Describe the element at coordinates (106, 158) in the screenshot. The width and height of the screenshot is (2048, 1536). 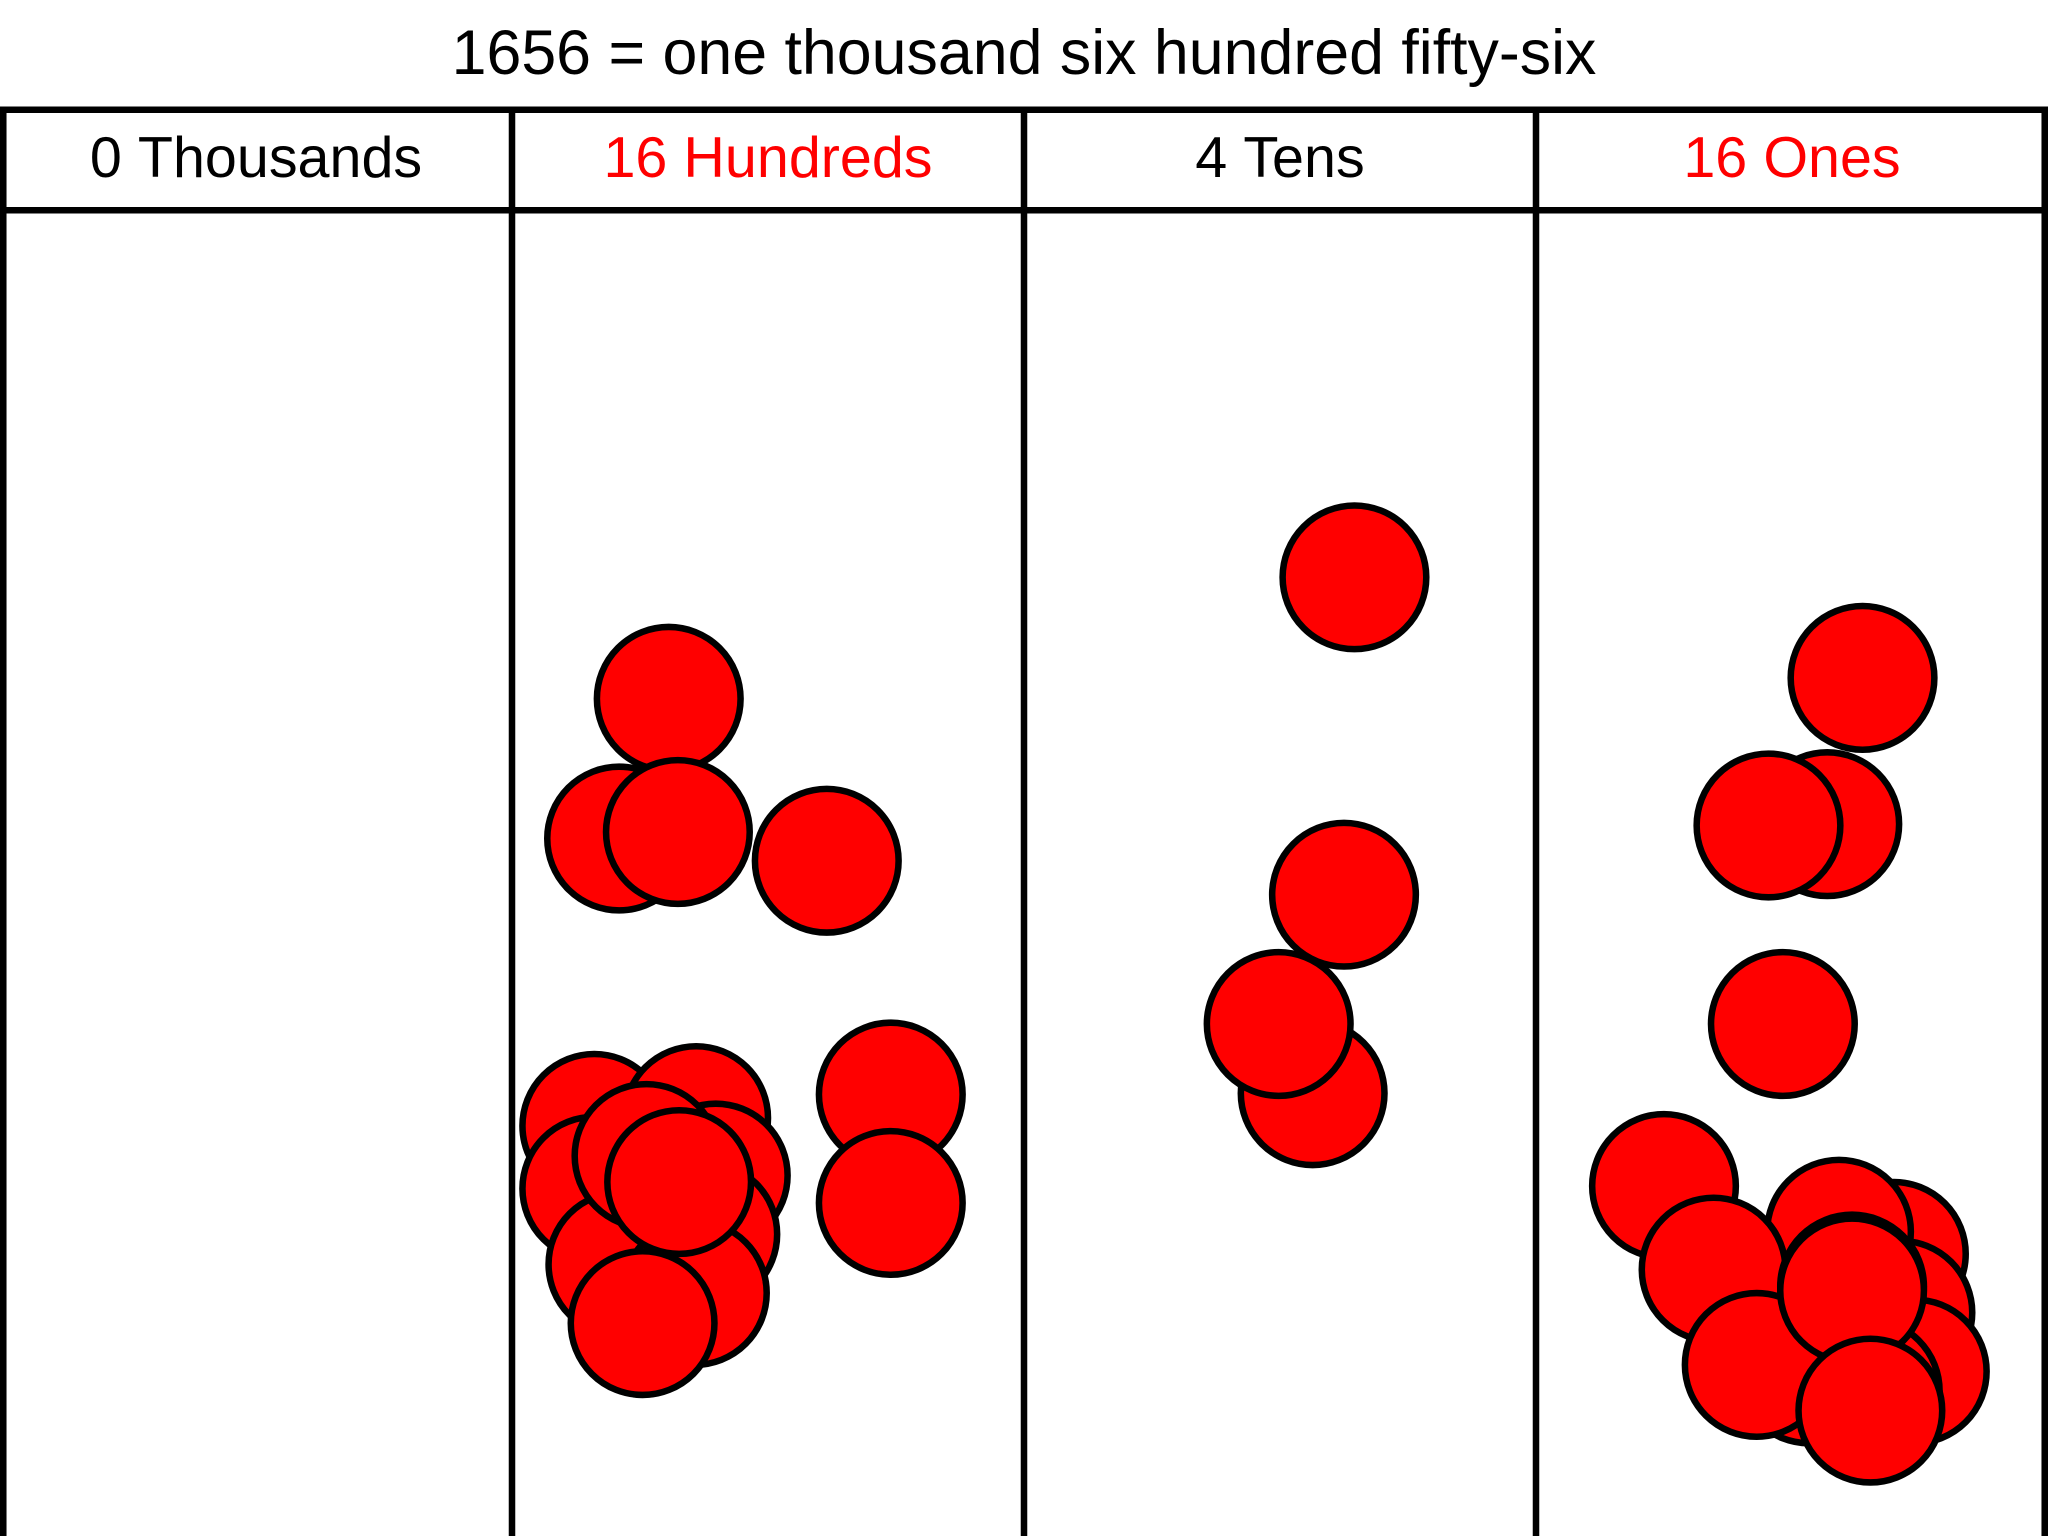
I see `count: 0` at that location.